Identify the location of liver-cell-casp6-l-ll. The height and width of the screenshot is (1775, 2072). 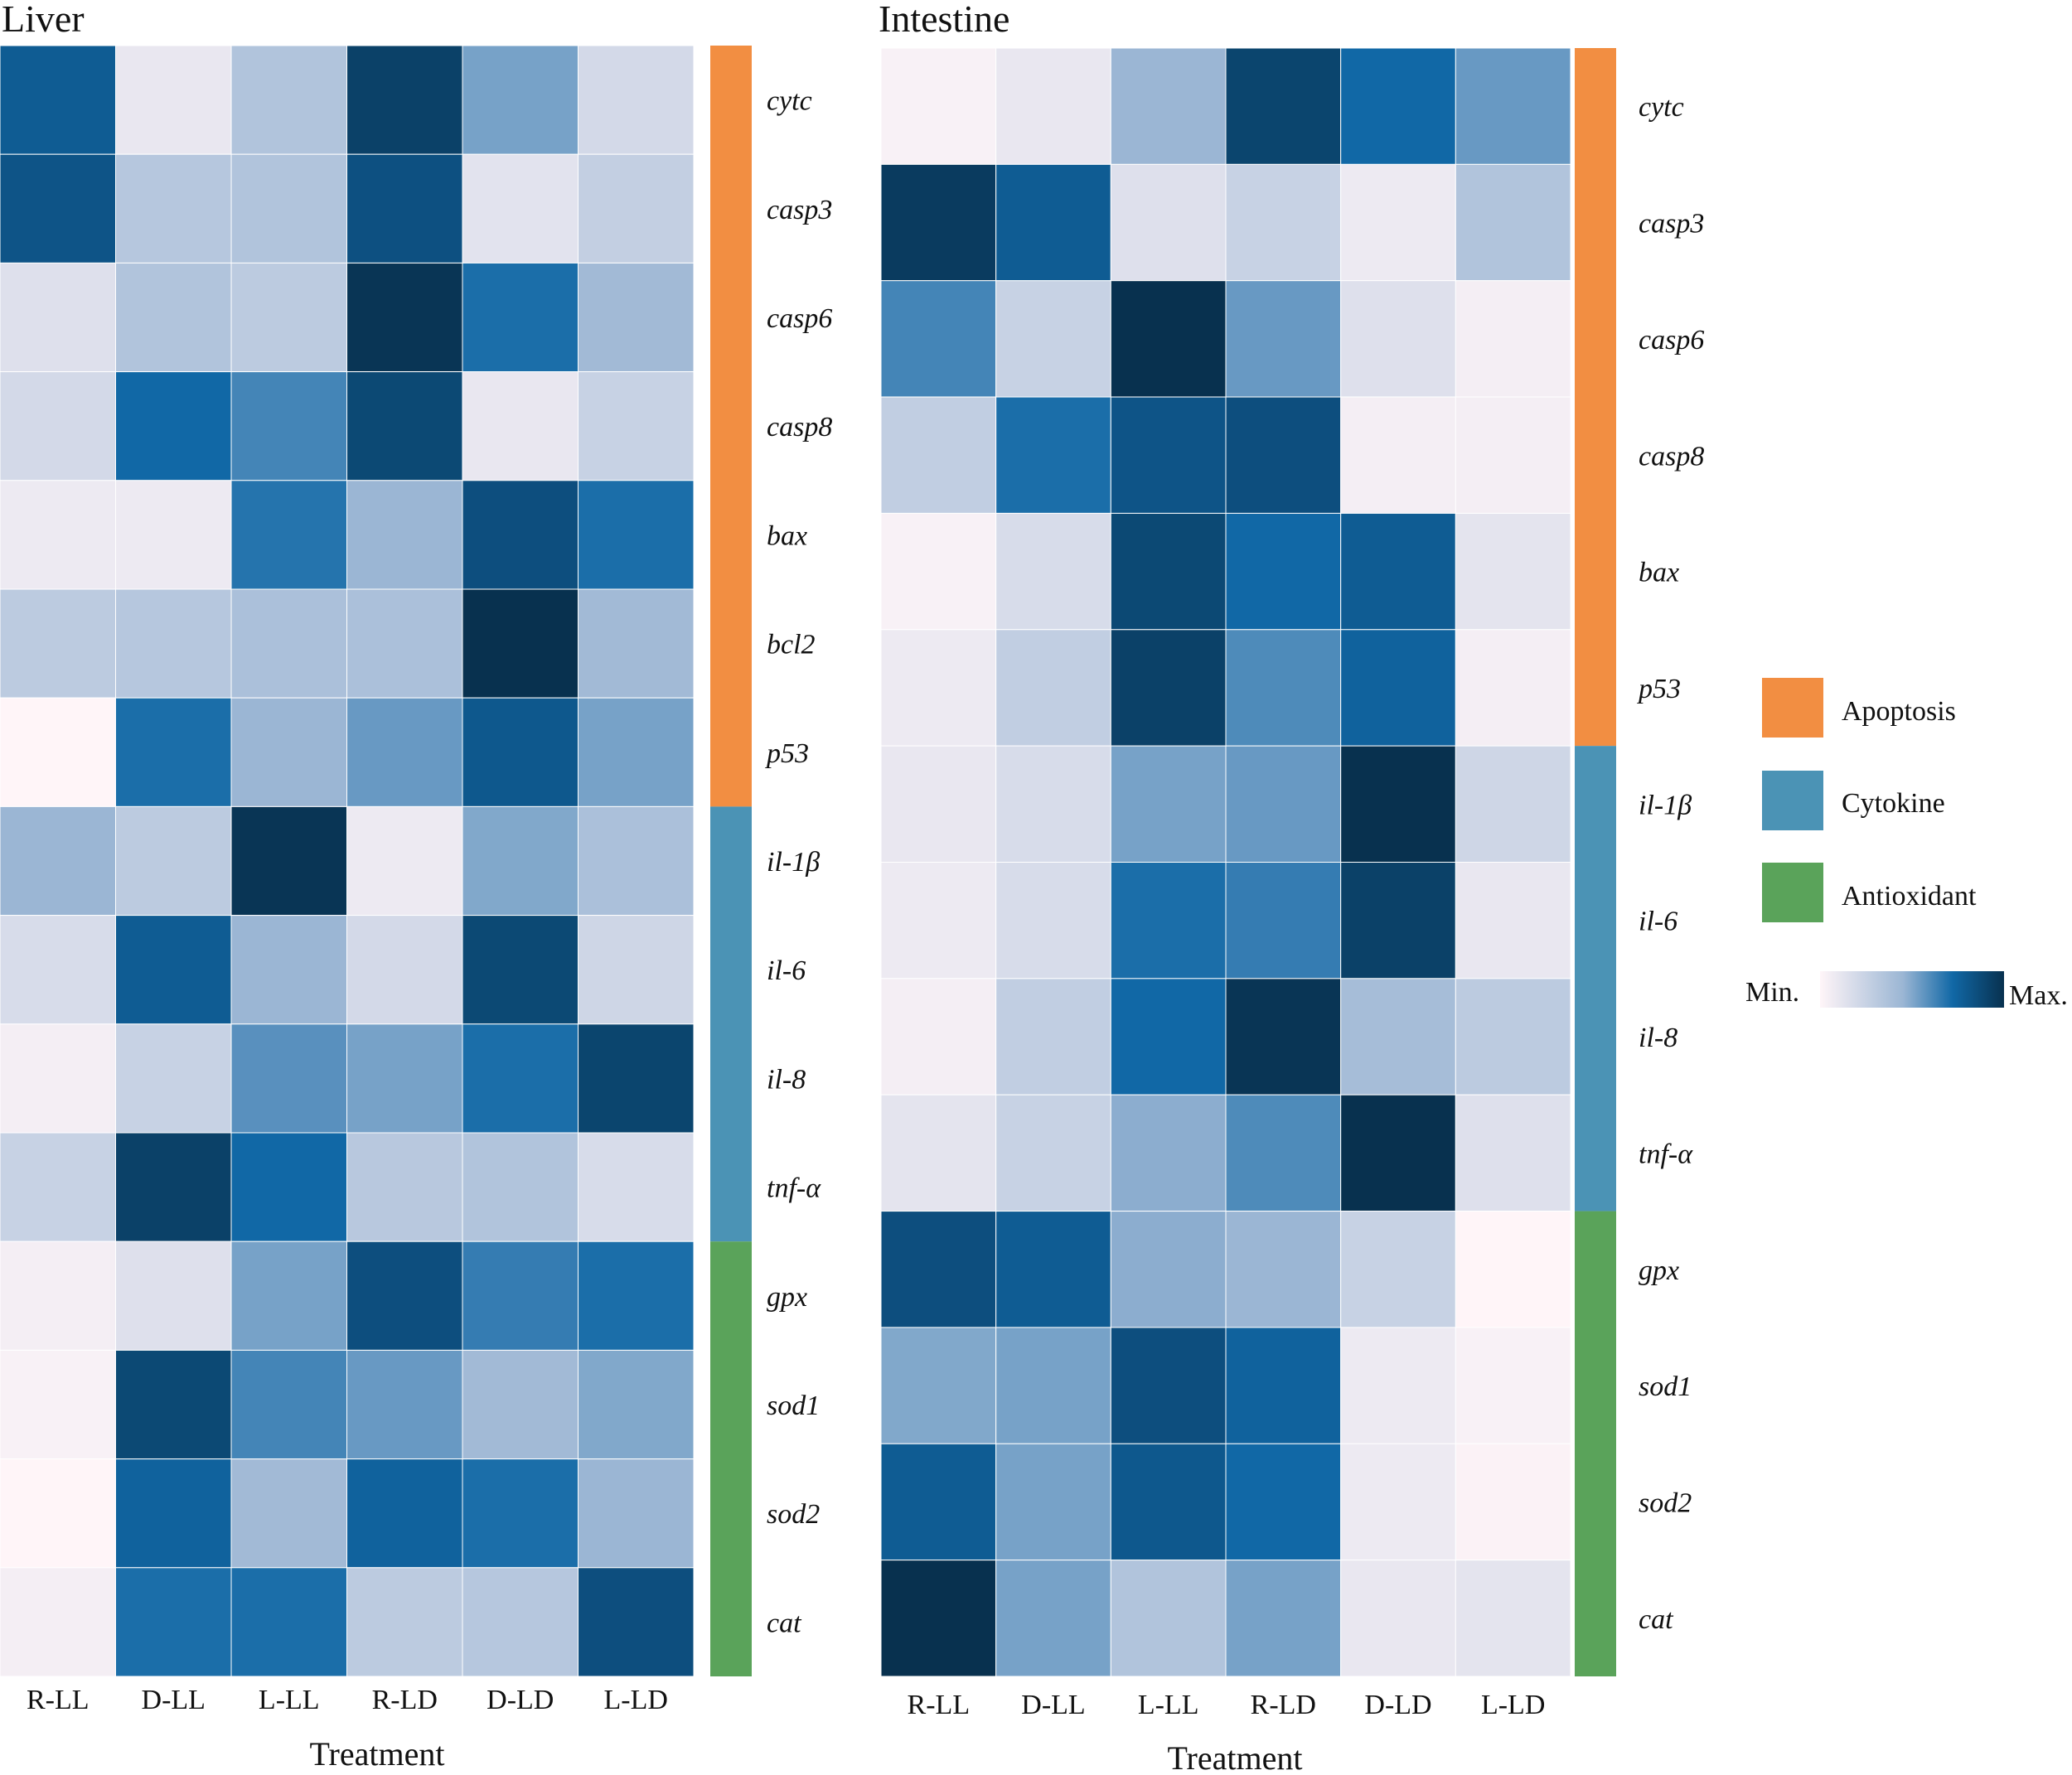
(288, 317).